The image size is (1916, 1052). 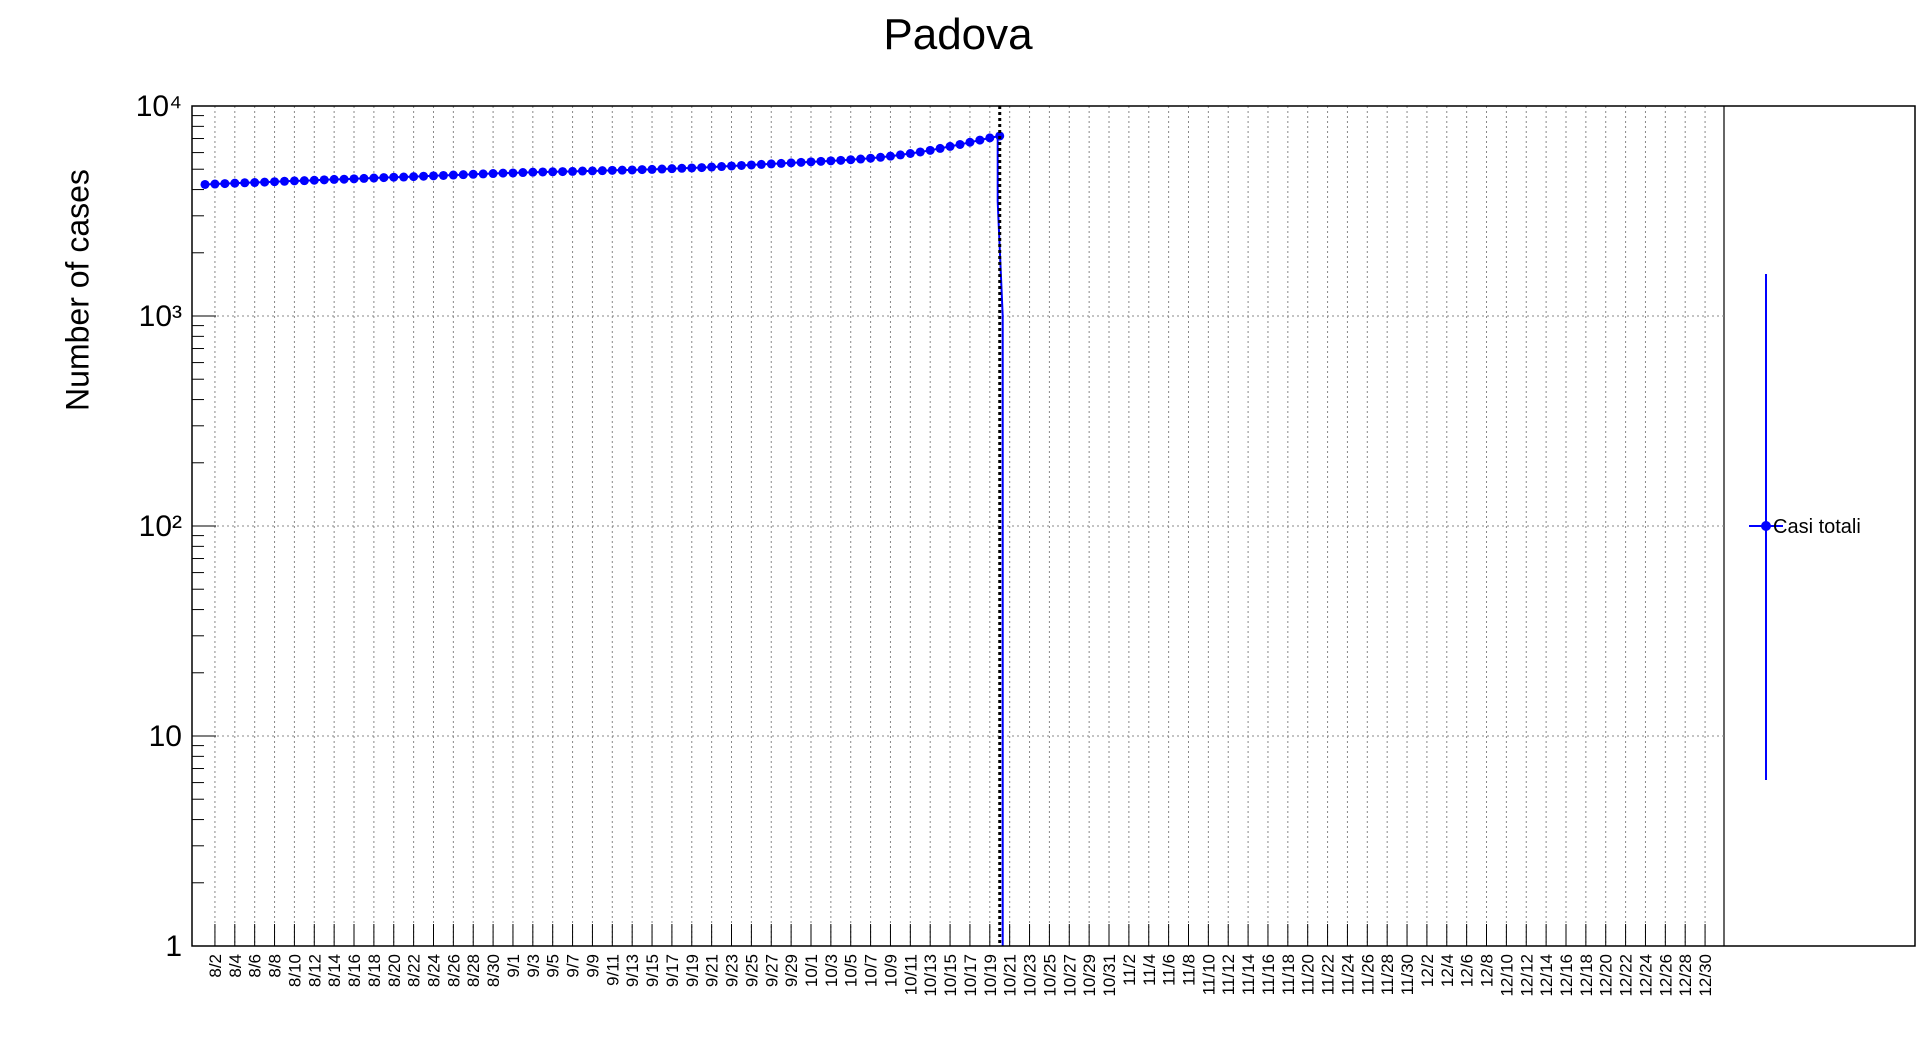 What do you see at coordinates (433, 970) in the screenshot?
I see `x-tick-label: 8/24` at bounding box center [433, 970].